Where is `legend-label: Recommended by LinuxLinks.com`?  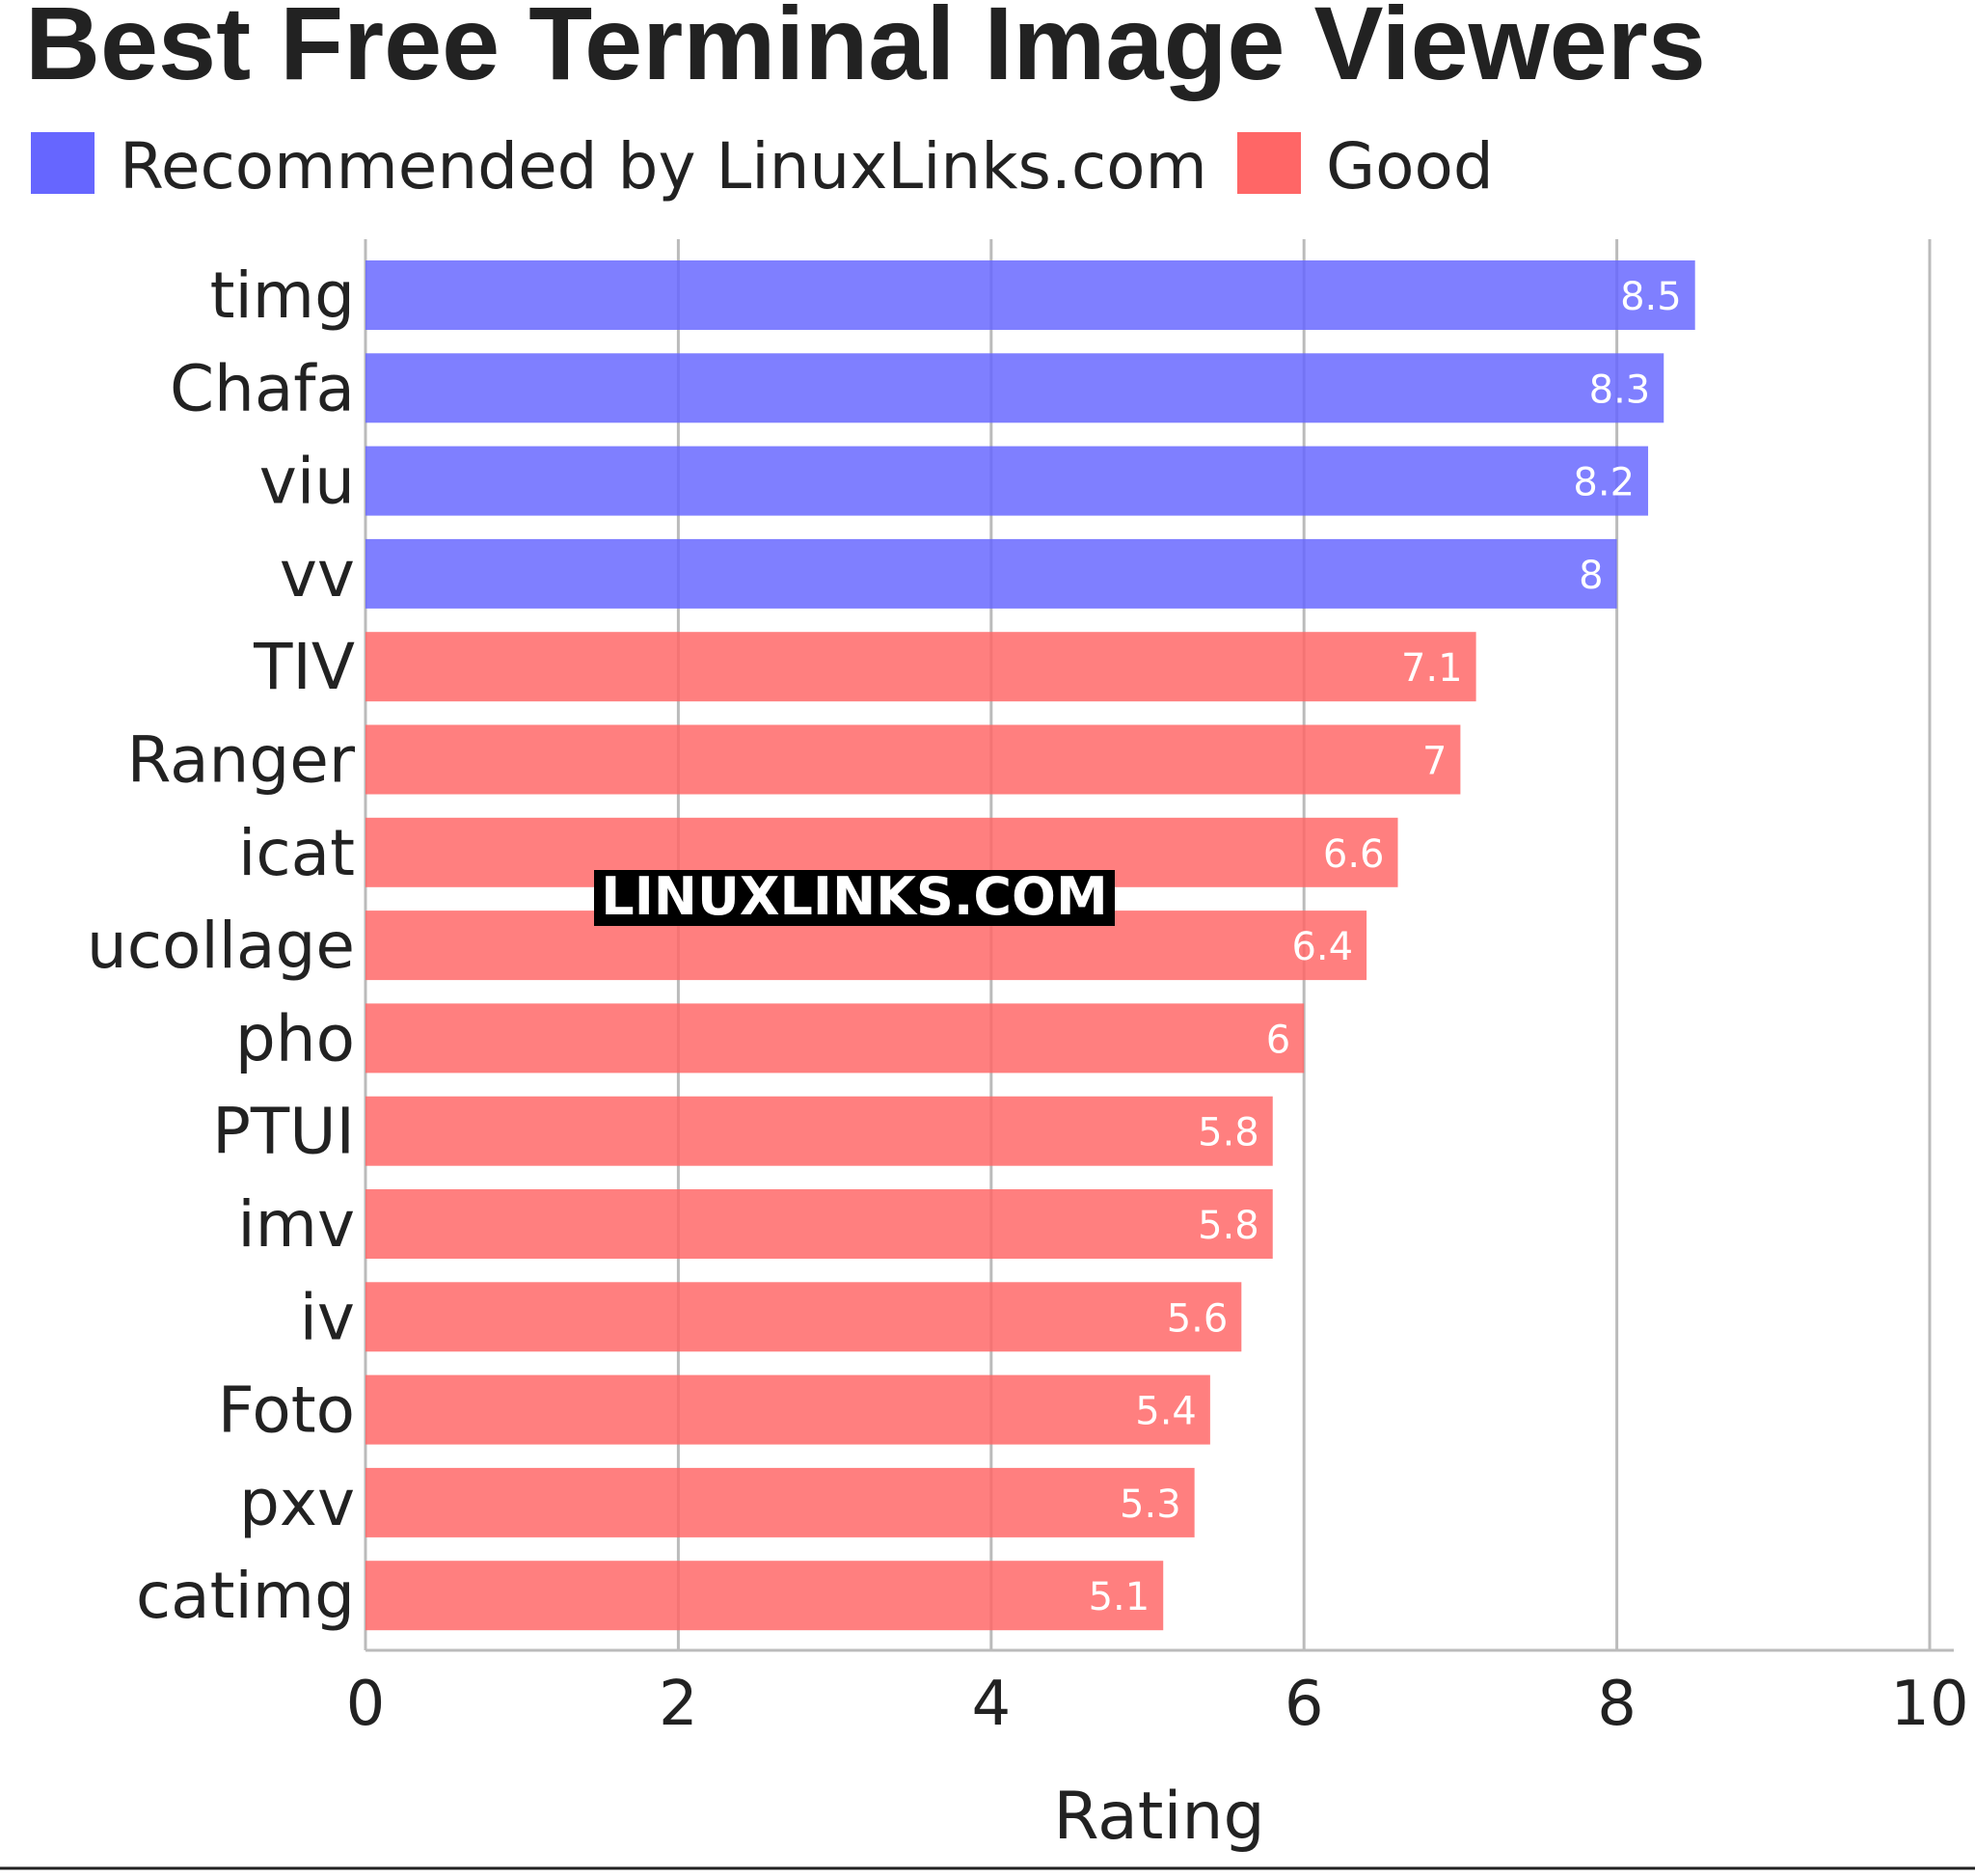
legend-label: Recommended by LinuxLinks.com is located at coordinates (663, 166).